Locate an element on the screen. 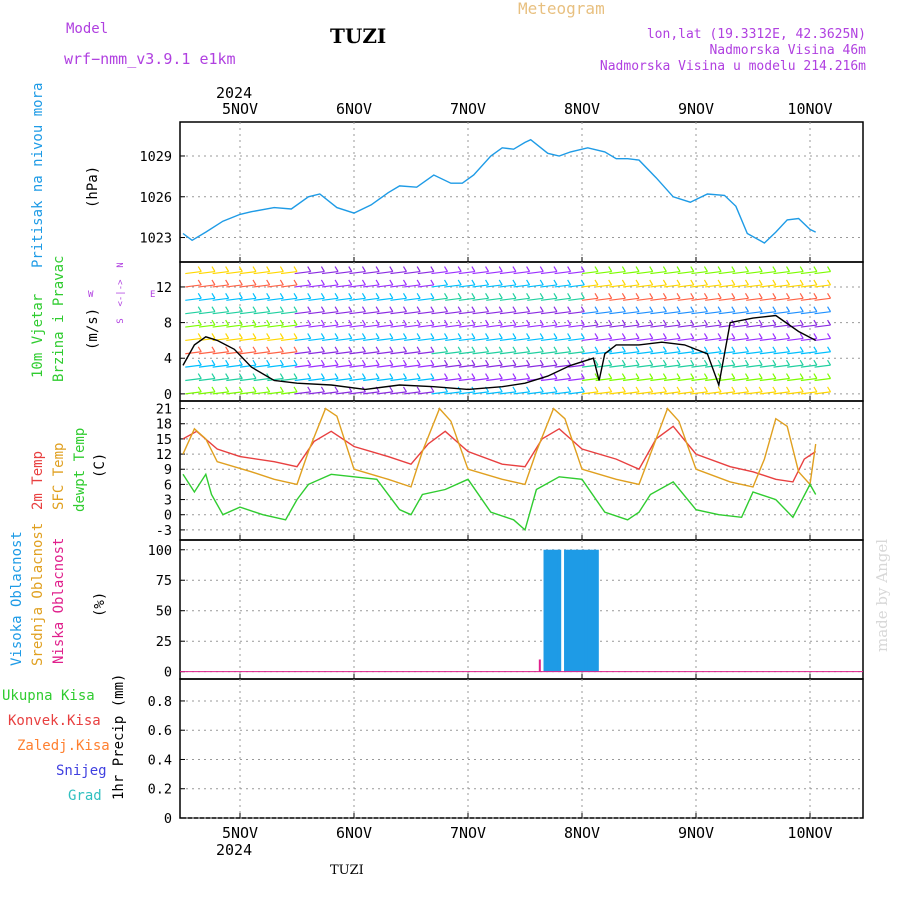  y-tick-label: 1023 is located at coordinates (155, 239).